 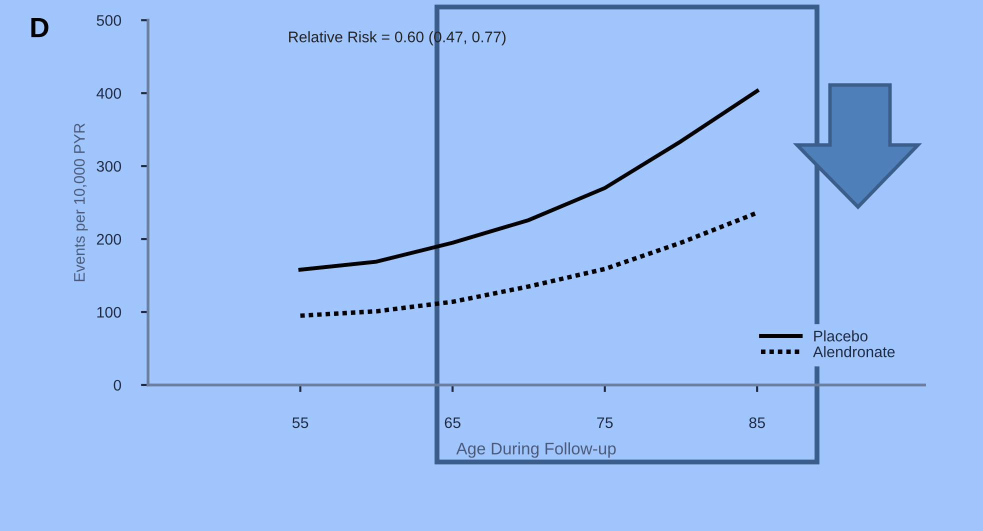 What do you see at coordinates (39, 28) in the screenshot?
I see `chart-title: D` at bounding box center [39, 28].